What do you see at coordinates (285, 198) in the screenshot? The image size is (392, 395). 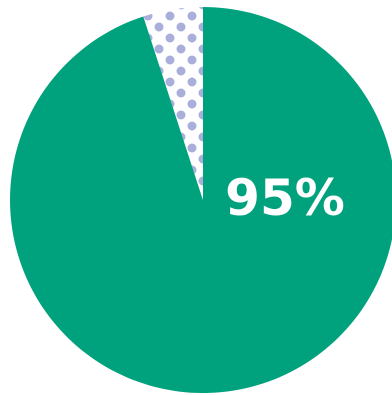 I see `slice-data-label-95: 95%` at bounding box center [285, 198].